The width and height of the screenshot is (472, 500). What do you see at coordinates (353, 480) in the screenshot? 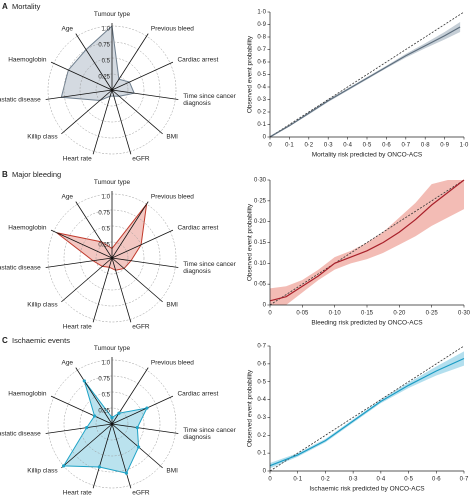
I see `x-tick-label: 0·3` at bounding box center [353, 480].